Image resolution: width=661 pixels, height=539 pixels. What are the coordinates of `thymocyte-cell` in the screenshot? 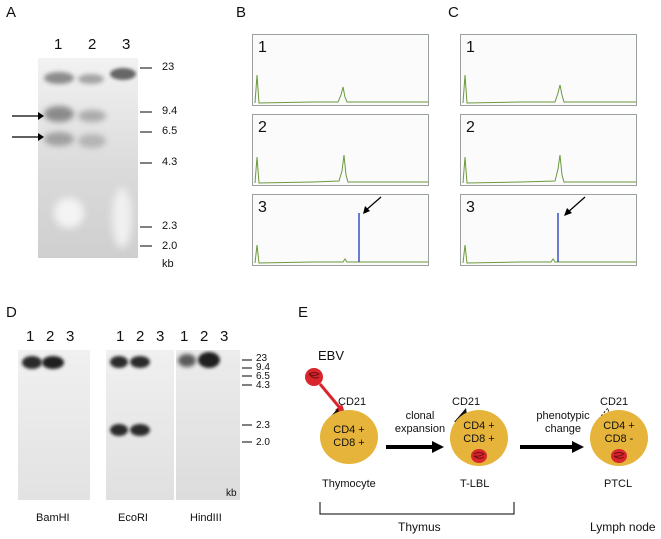 It's located at (349, 437).